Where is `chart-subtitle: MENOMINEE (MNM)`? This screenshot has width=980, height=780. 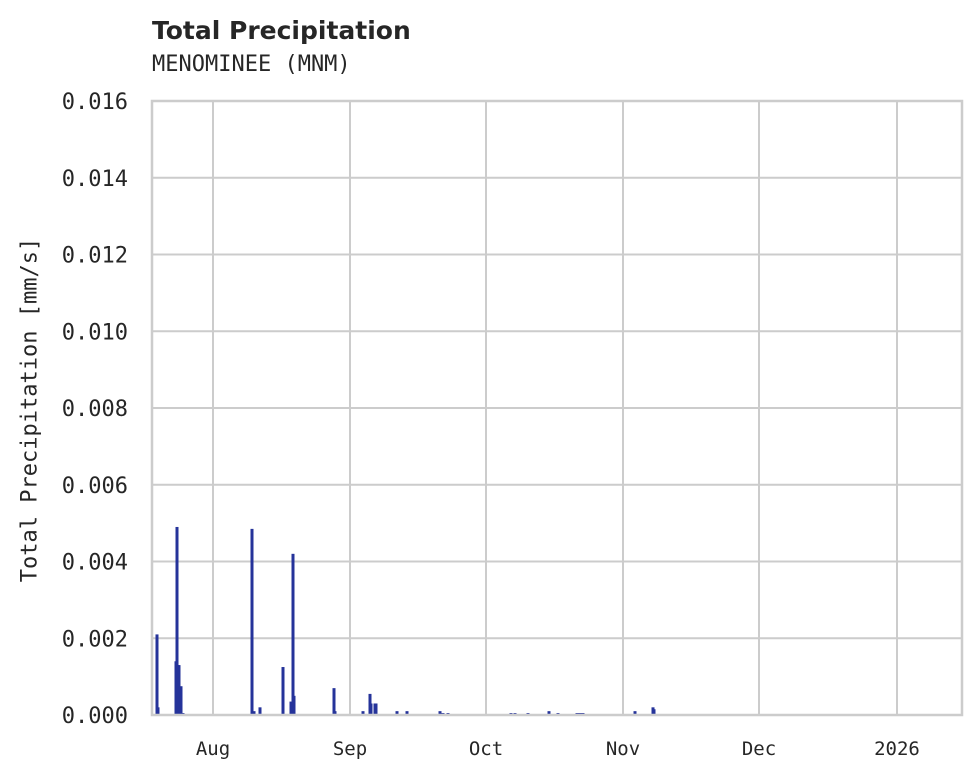
chart-subtitle: MENOMINEE (MNM) is located at coordinates (251, 64).